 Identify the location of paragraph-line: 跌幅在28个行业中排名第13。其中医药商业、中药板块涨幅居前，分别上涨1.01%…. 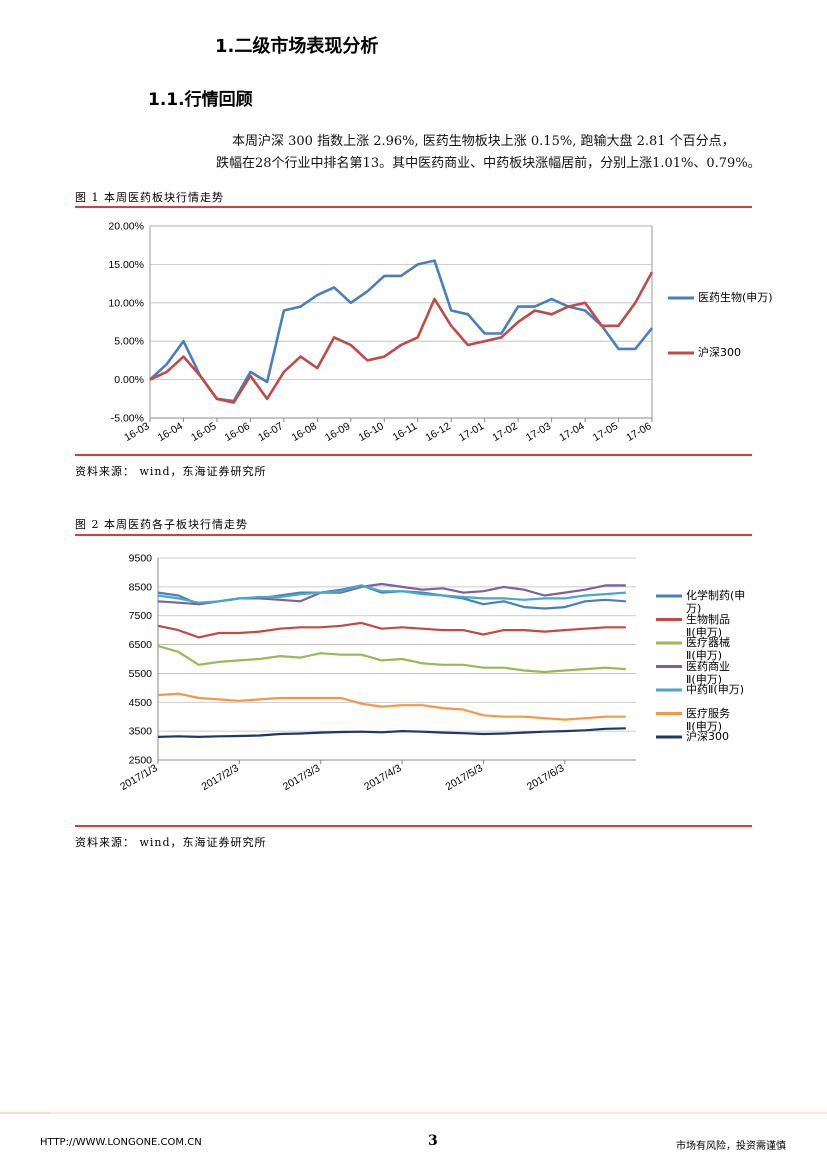
(488, 163).